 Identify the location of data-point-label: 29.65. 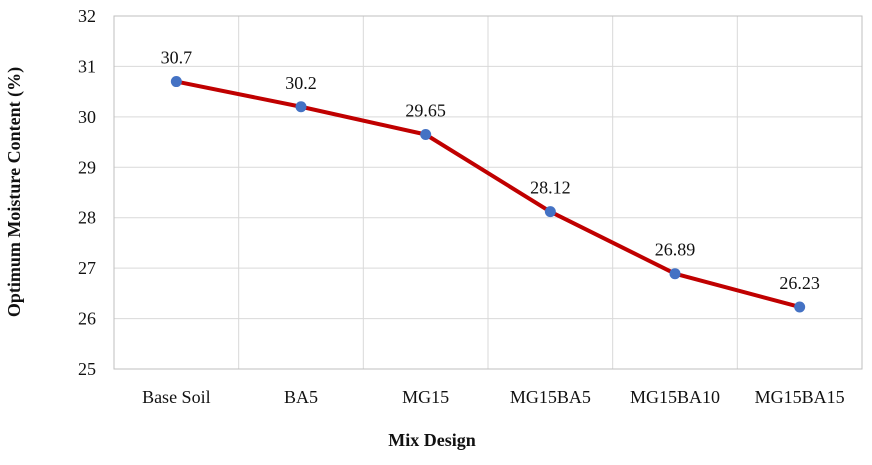
(425, 111).